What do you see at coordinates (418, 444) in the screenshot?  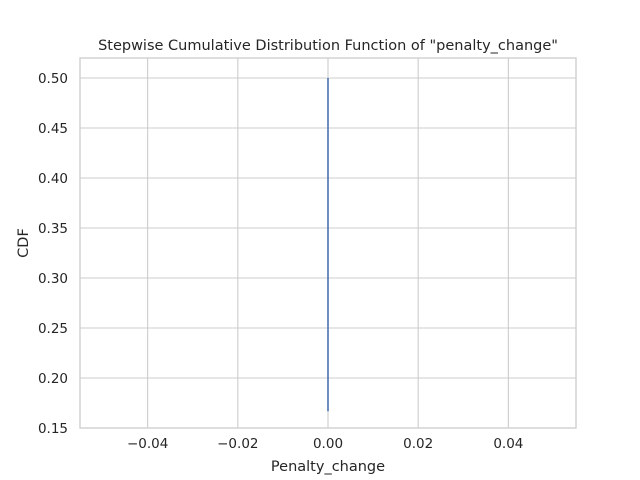 I see `x-tick-label: 0.02` at bounding box center [418, 444].